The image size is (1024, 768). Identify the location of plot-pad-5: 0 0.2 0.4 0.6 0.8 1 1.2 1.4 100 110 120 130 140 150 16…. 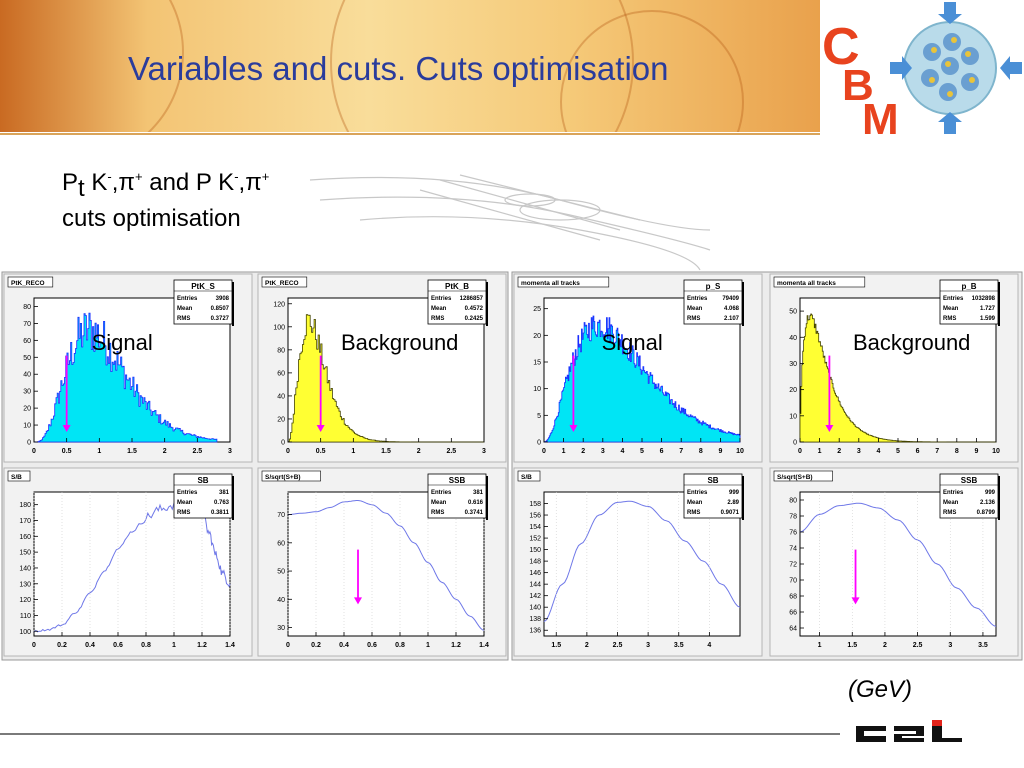
(128, 562).